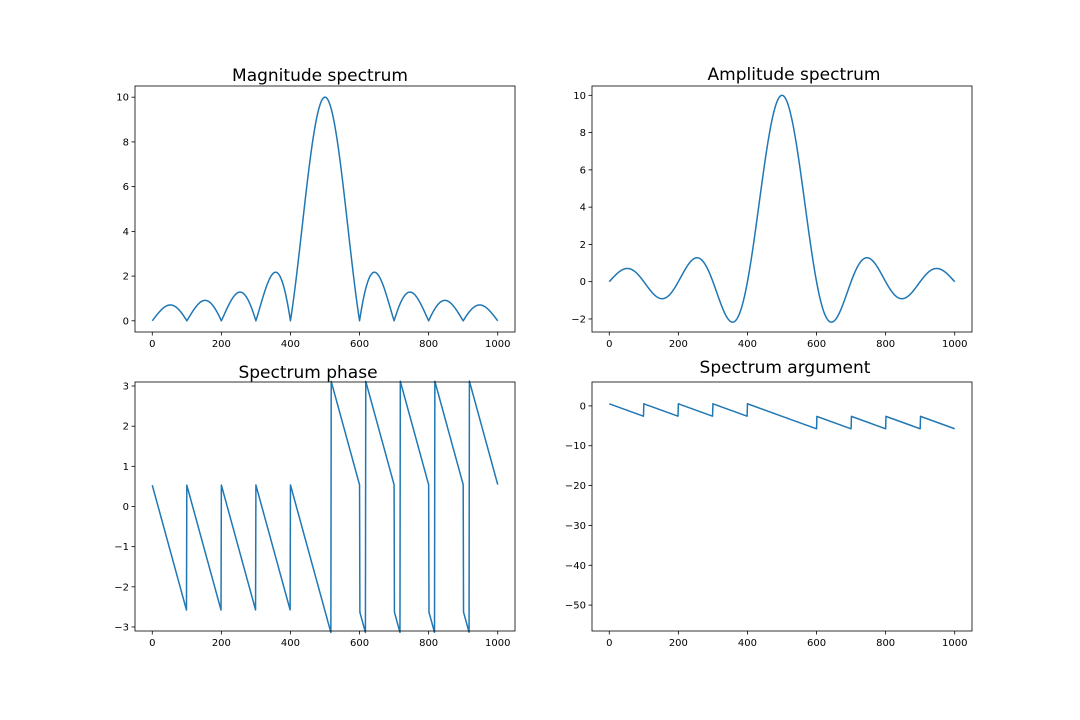 This screenshot has height=720, width=1080. I want to click on argument-x-tick-label: 200, so click(678, 643).